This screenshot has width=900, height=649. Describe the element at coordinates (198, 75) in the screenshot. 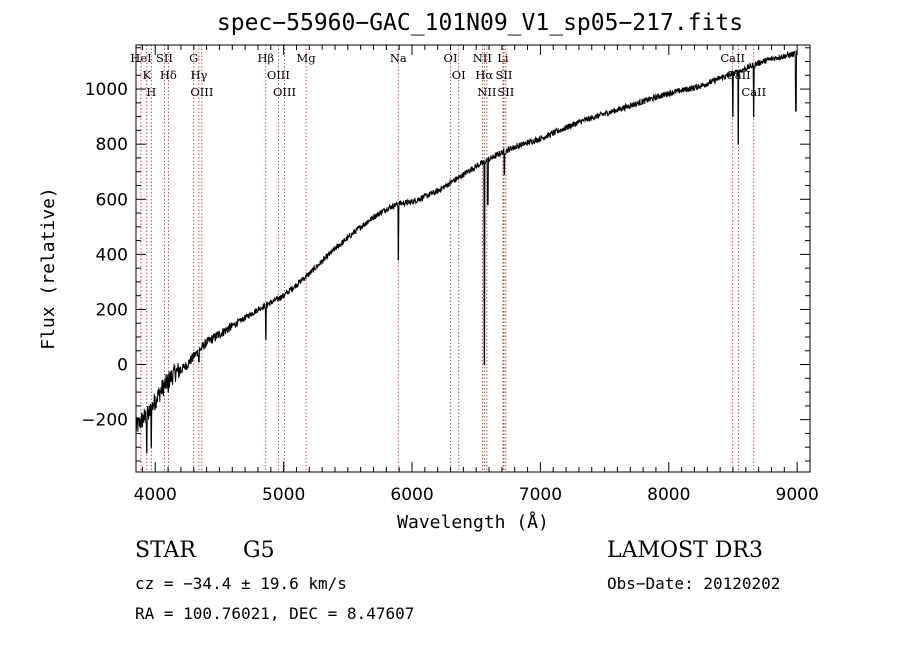

I see `line-marker-label: Hγ` at that location.